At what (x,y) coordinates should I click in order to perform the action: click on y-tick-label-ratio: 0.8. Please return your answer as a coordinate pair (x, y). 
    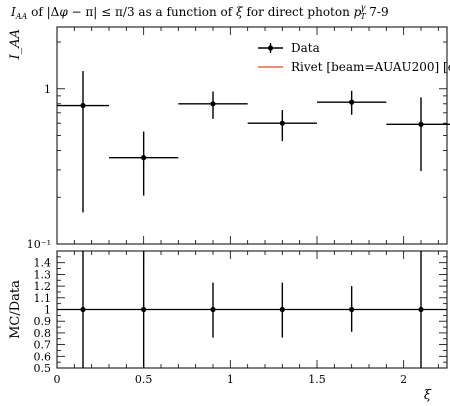
    Looking at the image, I should click on (43, 333).